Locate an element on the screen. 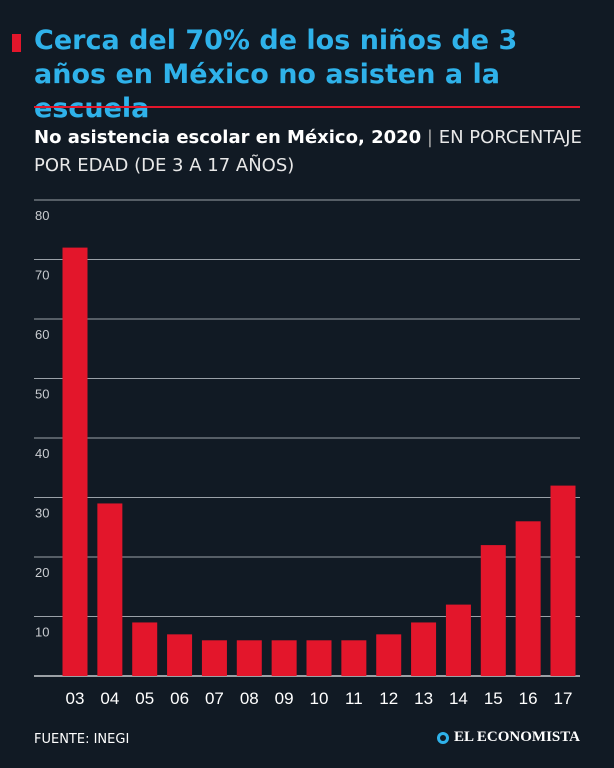 This screenshot has width=614, height=768. source-note: FUENTE: INEGI is located at coordinates (82, 739).